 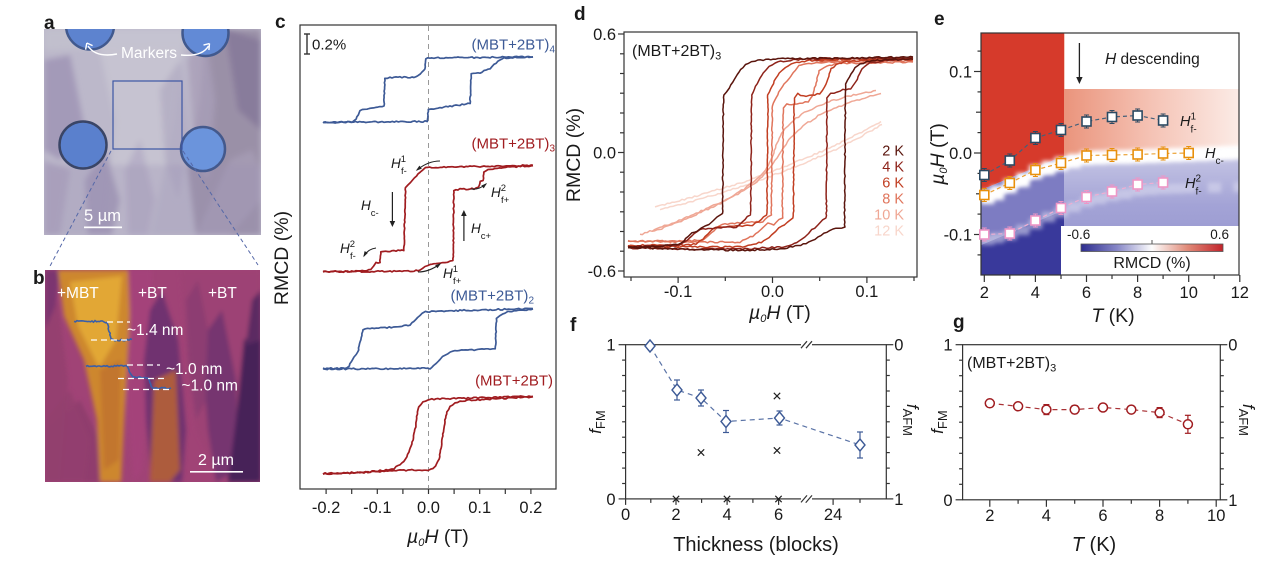 What do you see at coordinates (530, 508) in the screenshot?
I see `svg-text: 0.2` at bounding box center [530, 508].